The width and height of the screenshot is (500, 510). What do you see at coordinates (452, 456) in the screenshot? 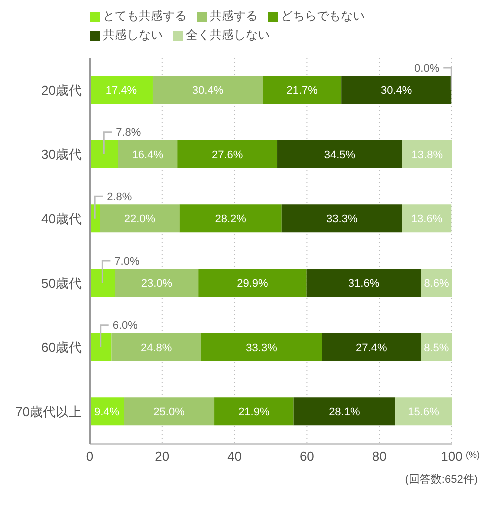
I see `x-tick-label: 100` at bounding box center [452, 456].